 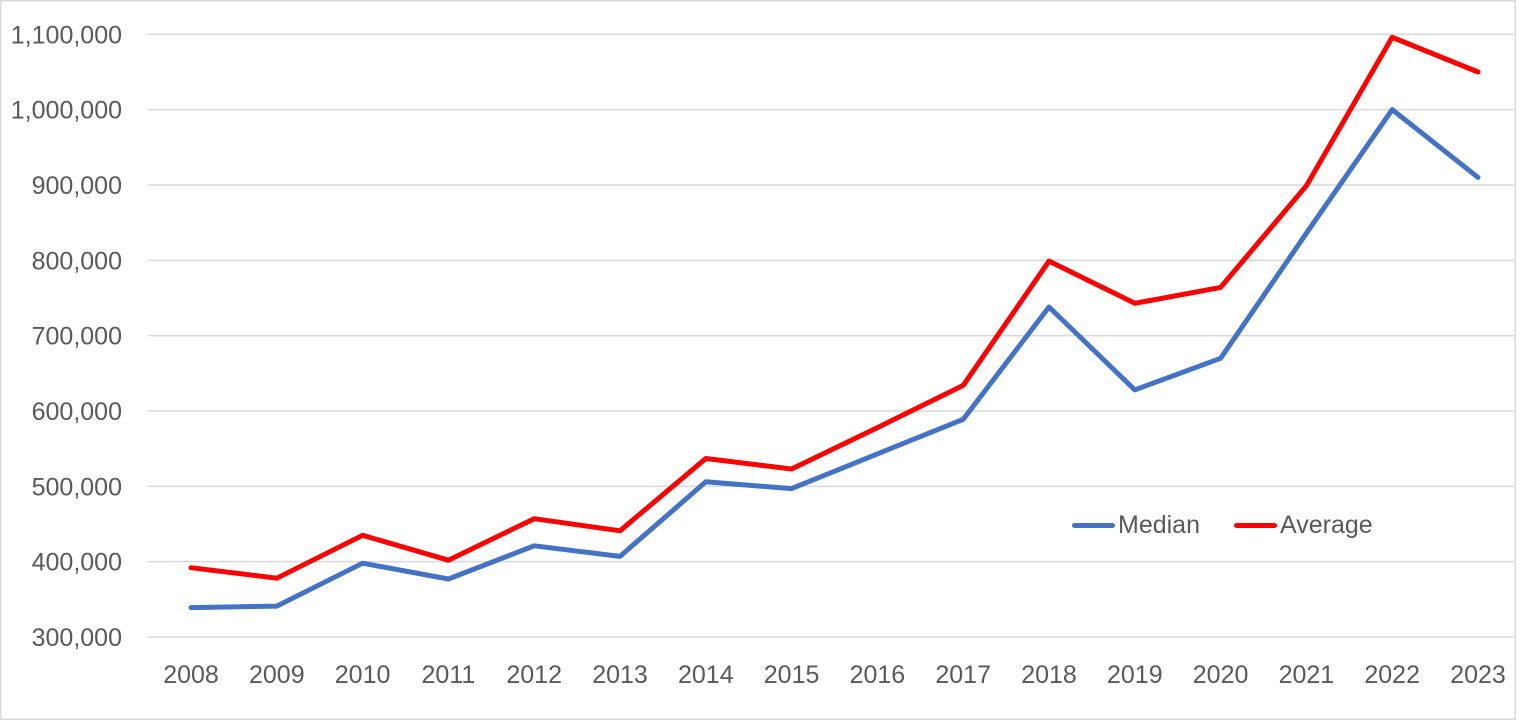 What do you see at coordinates (534, 675) in the screenshot?
I see `x-axis-tick-label: 2012` at bounding box center [534, 675].